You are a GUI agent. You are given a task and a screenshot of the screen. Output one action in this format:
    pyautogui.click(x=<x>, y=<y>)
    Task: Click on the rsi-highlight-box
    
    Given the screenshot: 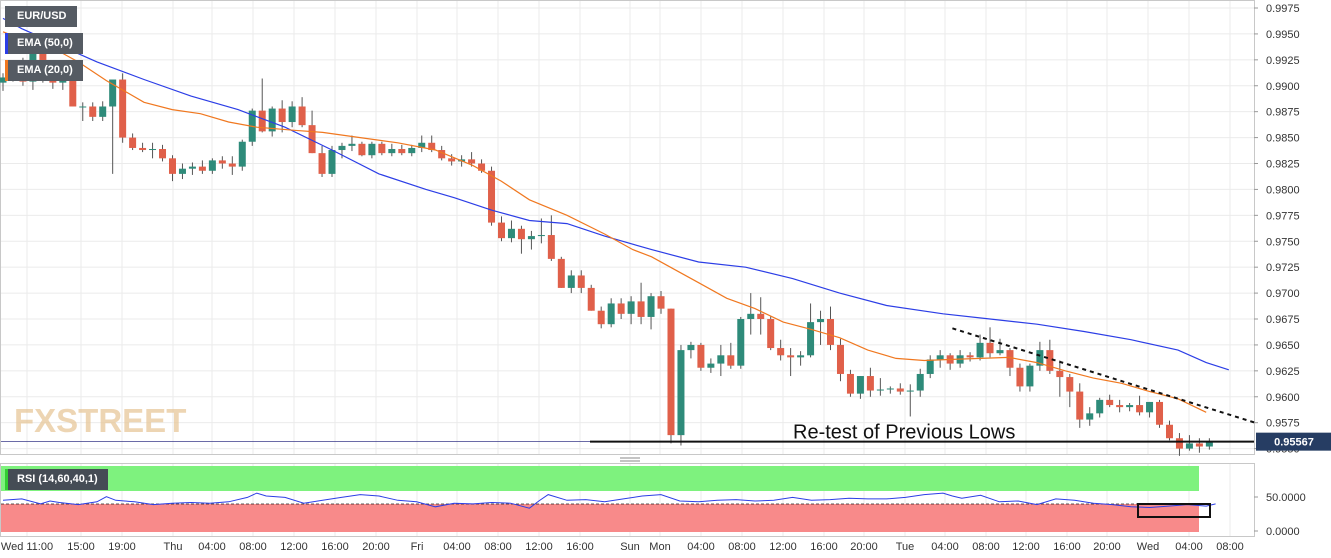 What is the action you would take?
    pyautogui.click(x=1174, y=510)
    